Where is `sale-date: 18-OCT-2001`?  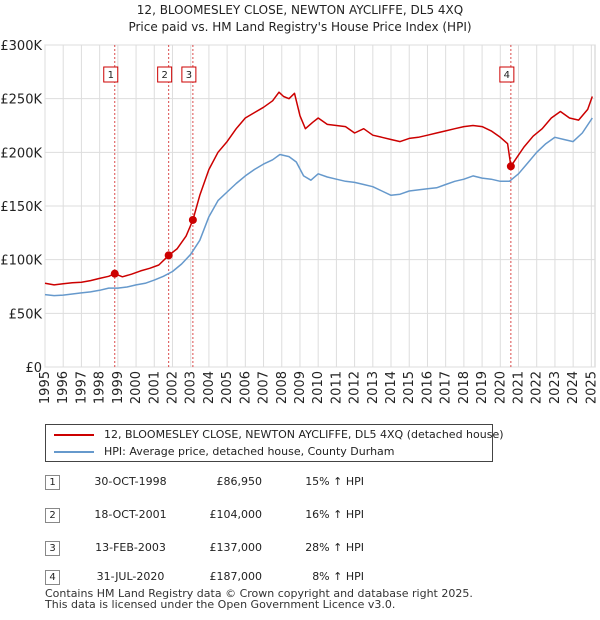 sale-date: 18-OCT-2001 is located at coordinates (130, 514).